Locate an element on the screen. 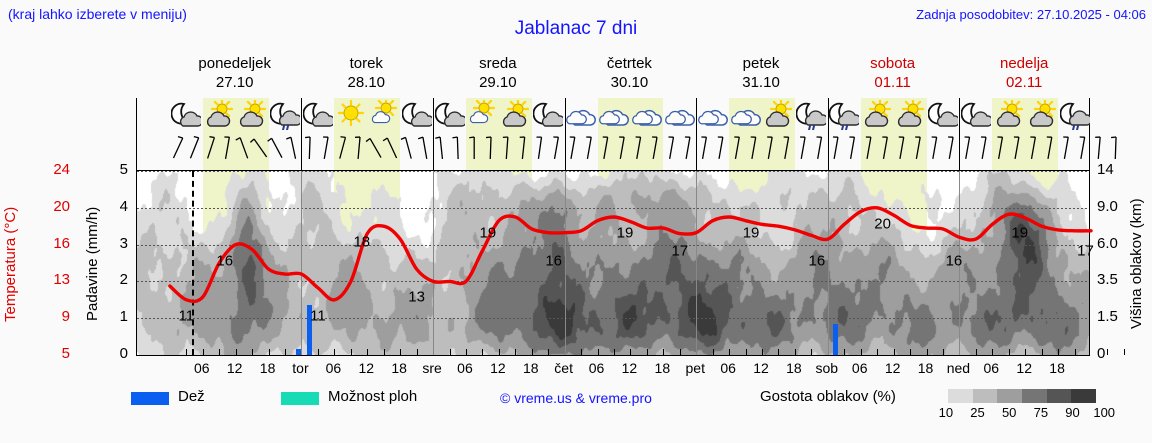 This screenshot has height=443, width=1152. day-name: ponedeljek is located at coordinates (234, 63).